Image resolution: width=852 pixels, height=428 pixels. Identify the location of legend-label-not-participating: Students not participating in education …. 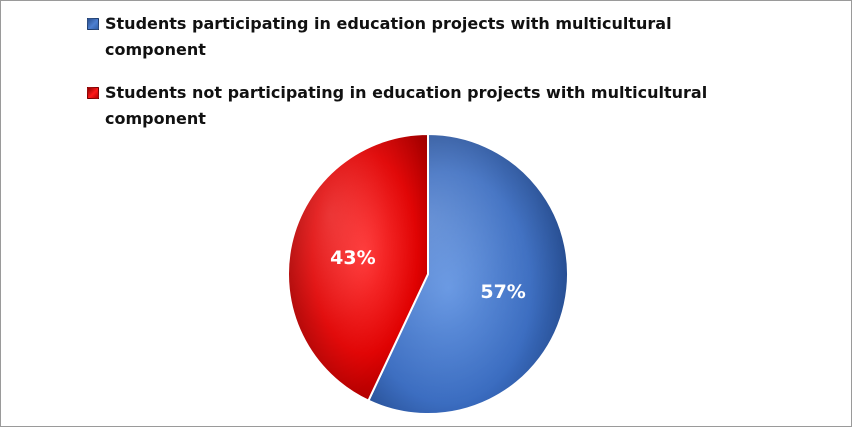
(406, 105).